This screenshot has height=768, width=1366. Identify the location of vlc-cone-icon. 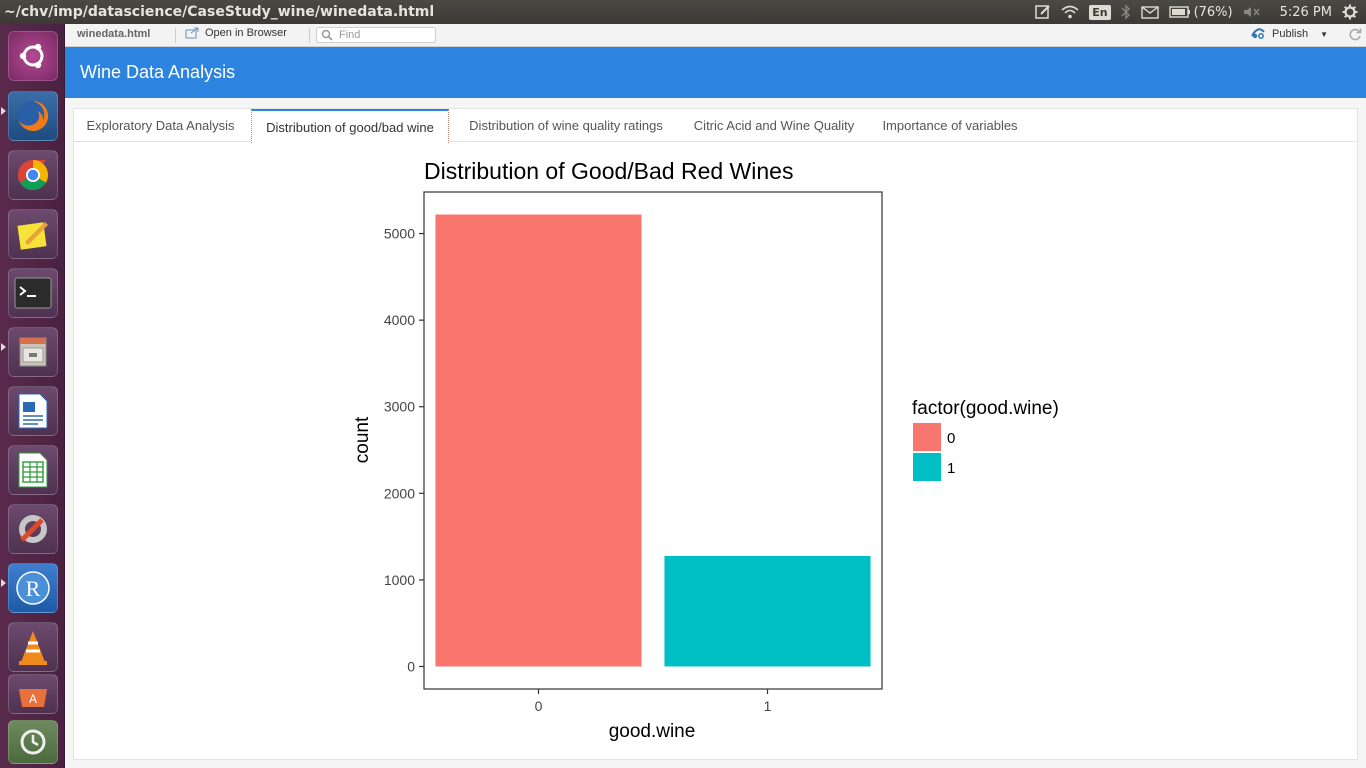
(33, 648).